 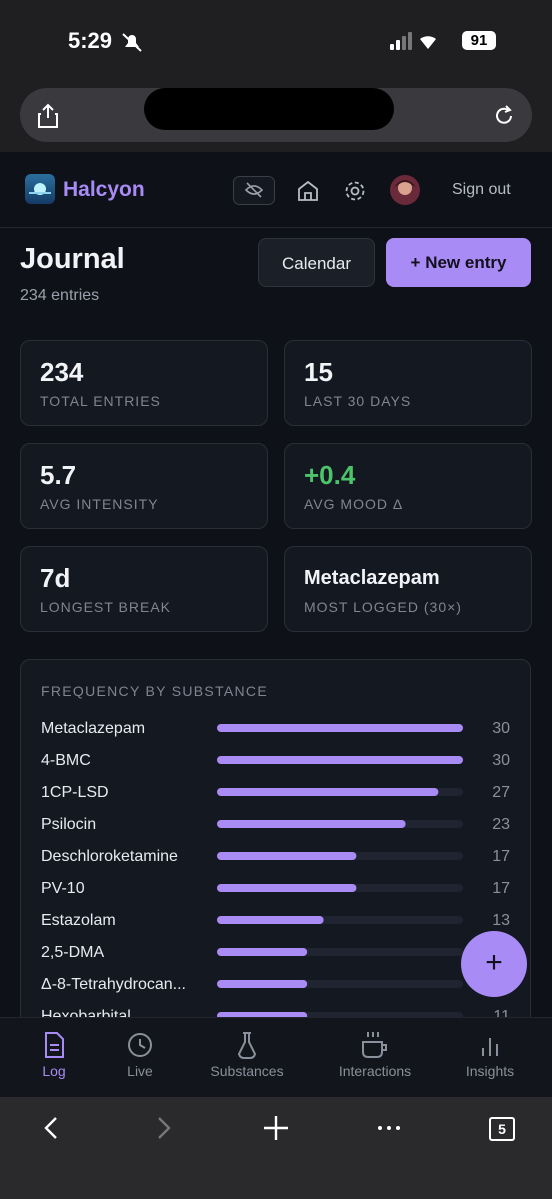 What do you see at coordinates (109, 856) in the screenshot?
I see `substance-name: Deschloroketamine` at bounding box center [109, 856].